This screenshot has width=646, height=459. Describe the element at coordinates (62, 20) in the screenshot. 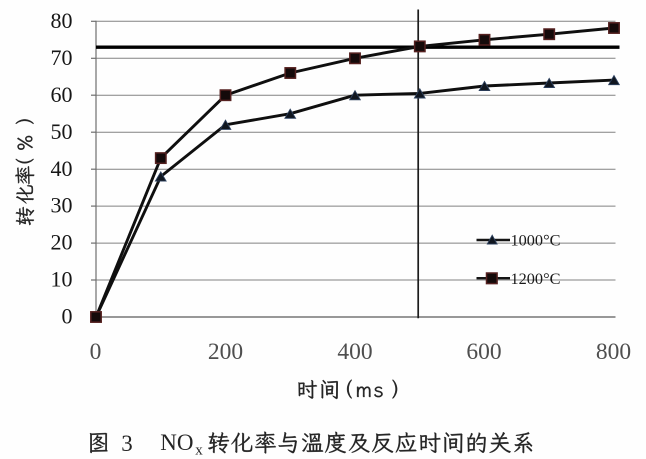

I see `svg-text: 80` at that location.